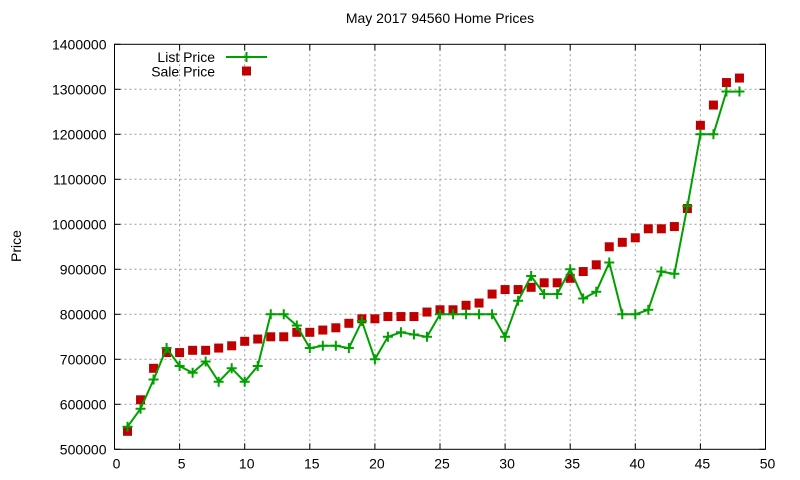 Image resolution: width=800 pixels, height=480 pixels. I want to click on x-tick-label: 10, so click(247, 463).